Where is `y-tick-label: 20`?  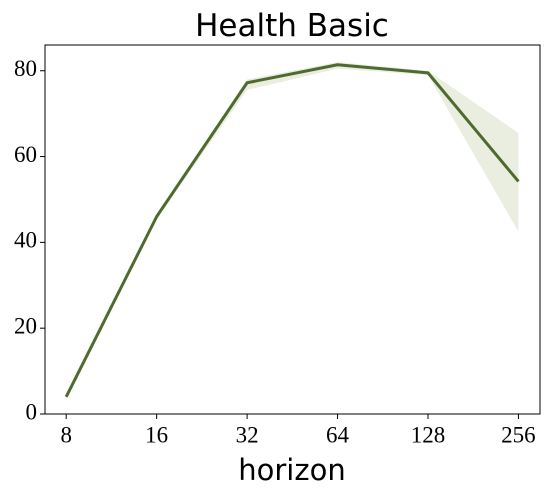
y-tick-label: 20 is located at coordinates (25, 325).